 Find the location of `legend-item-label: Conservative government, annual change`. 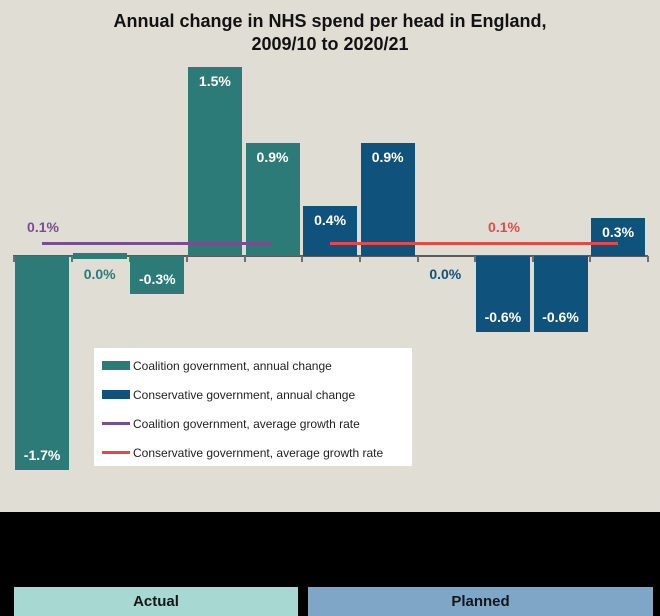

legend-item-label: Conservative government, annual change is located at coordinates (244, 394).